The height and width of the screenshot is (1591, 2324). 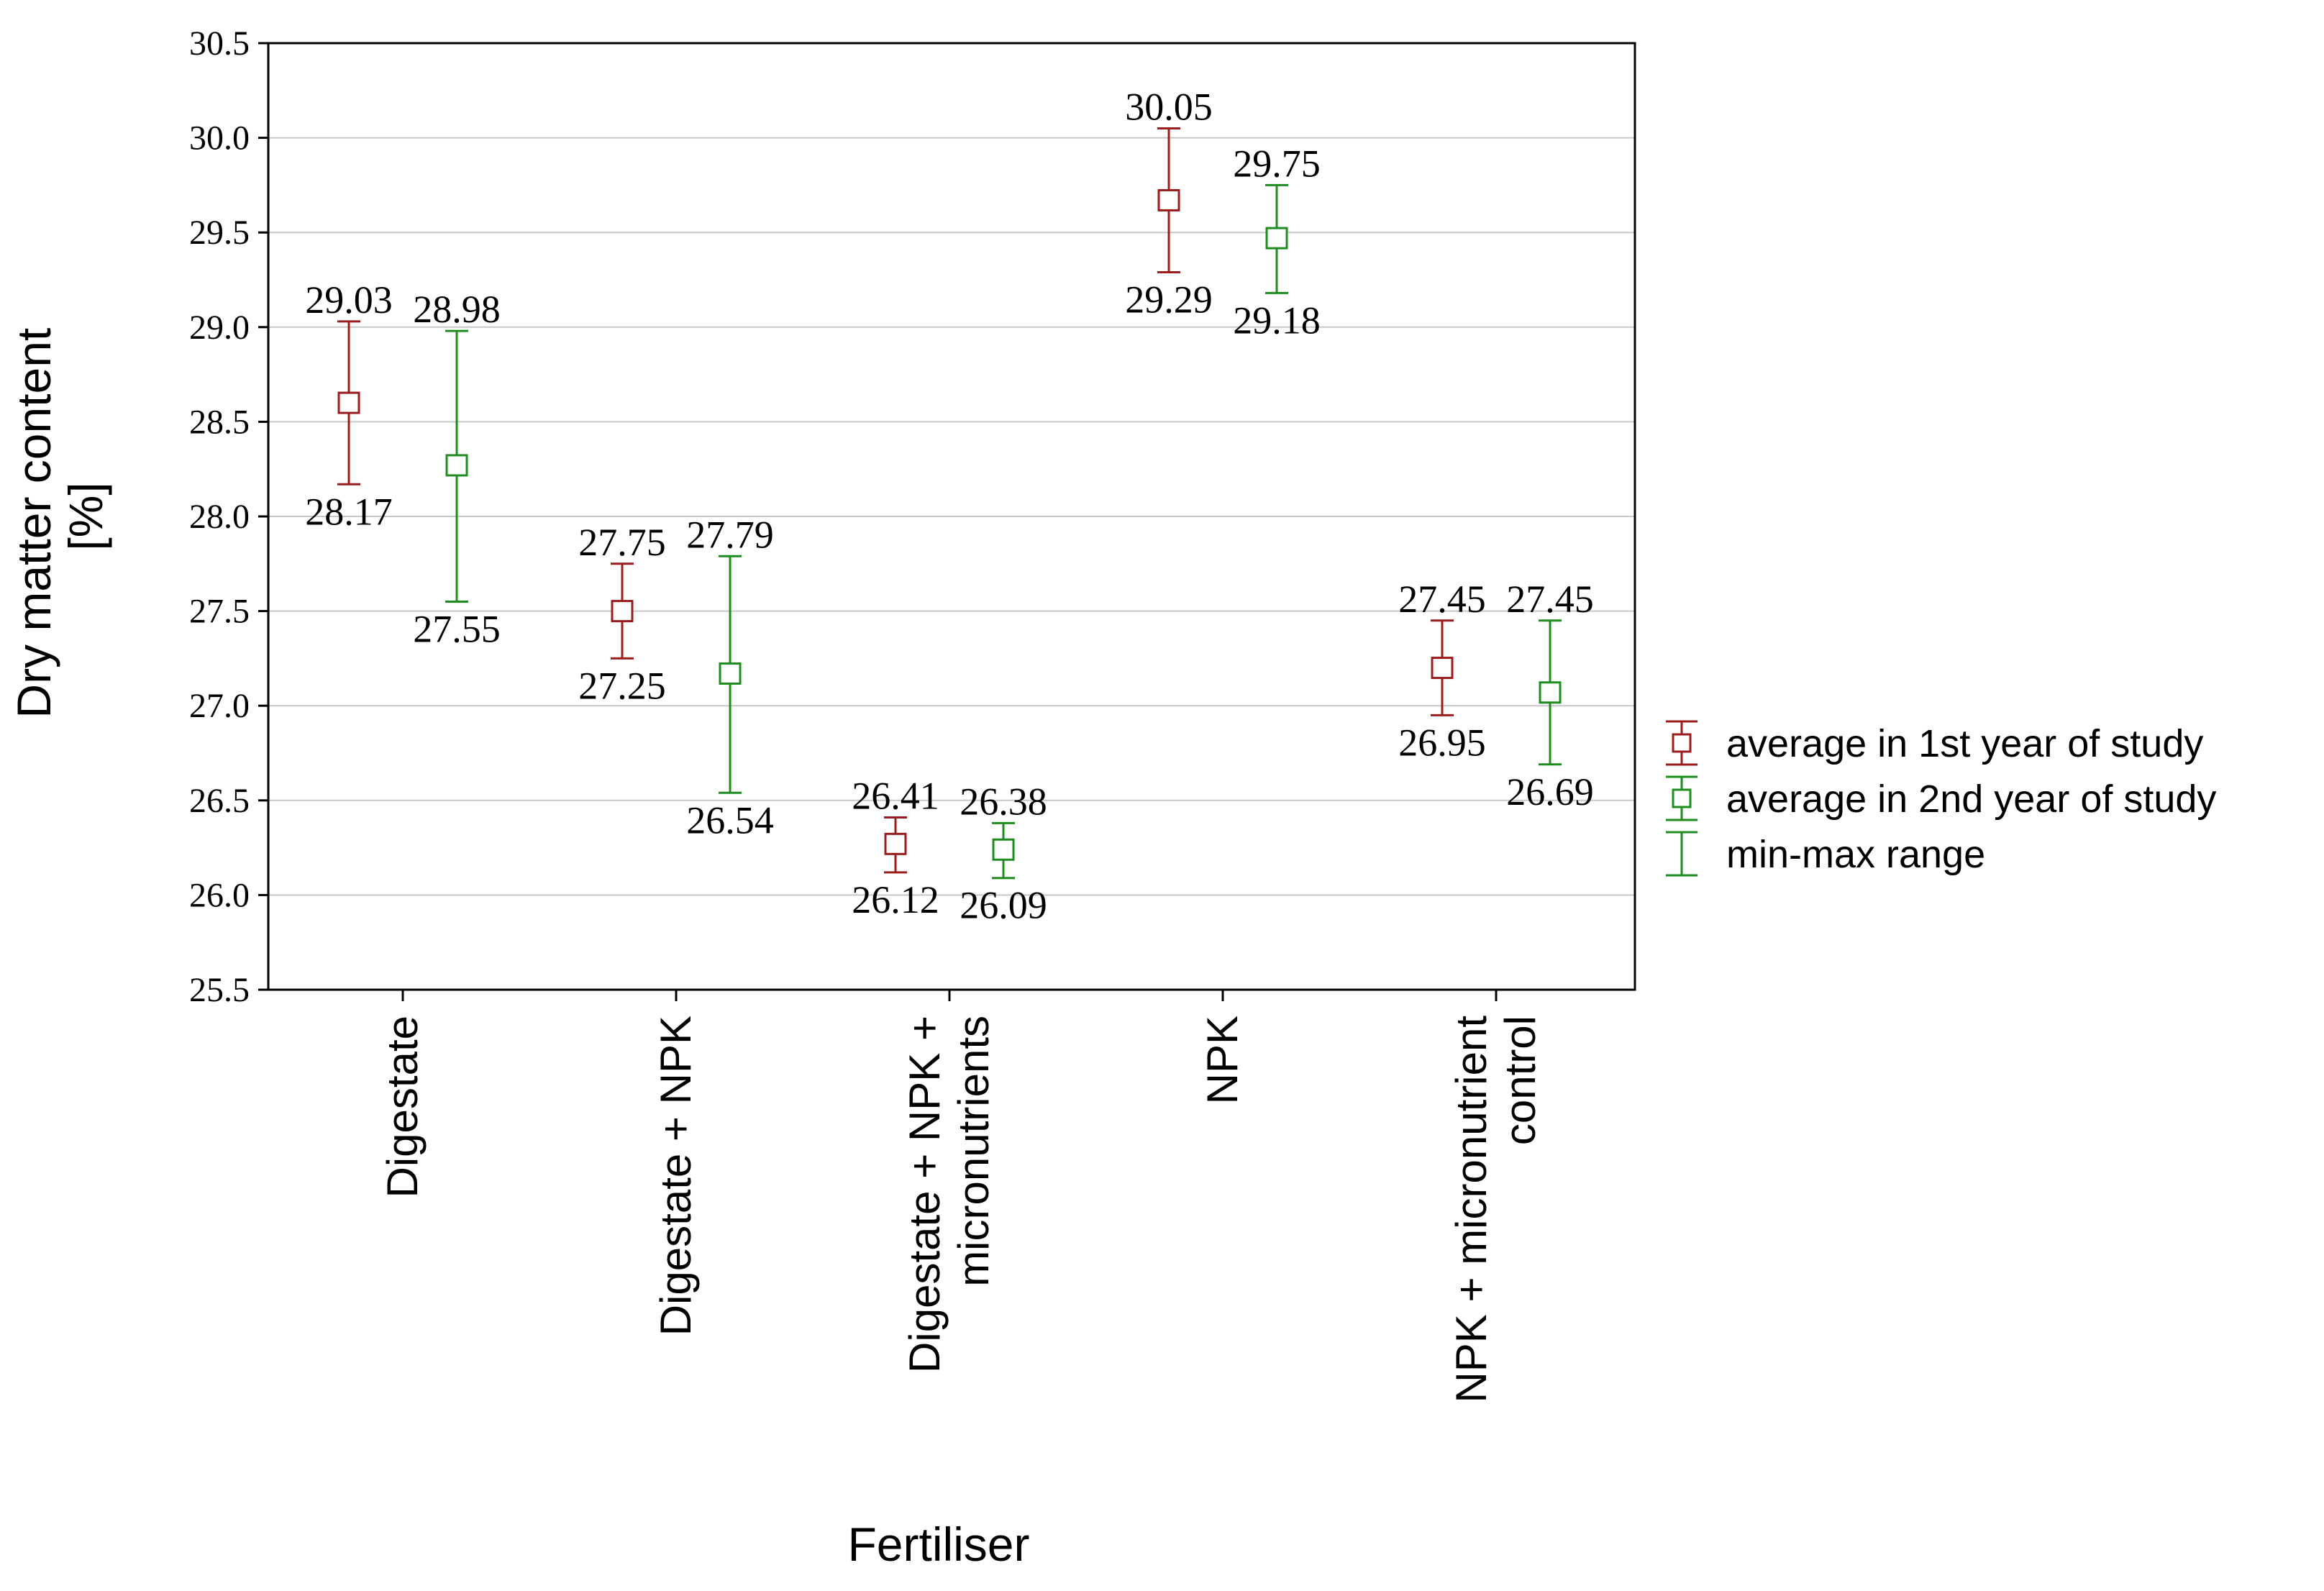 What do you see at coordinates (730, 820) in the screenshot?
I see `min-value-label: 26.54` at bounding box center [730, 820].